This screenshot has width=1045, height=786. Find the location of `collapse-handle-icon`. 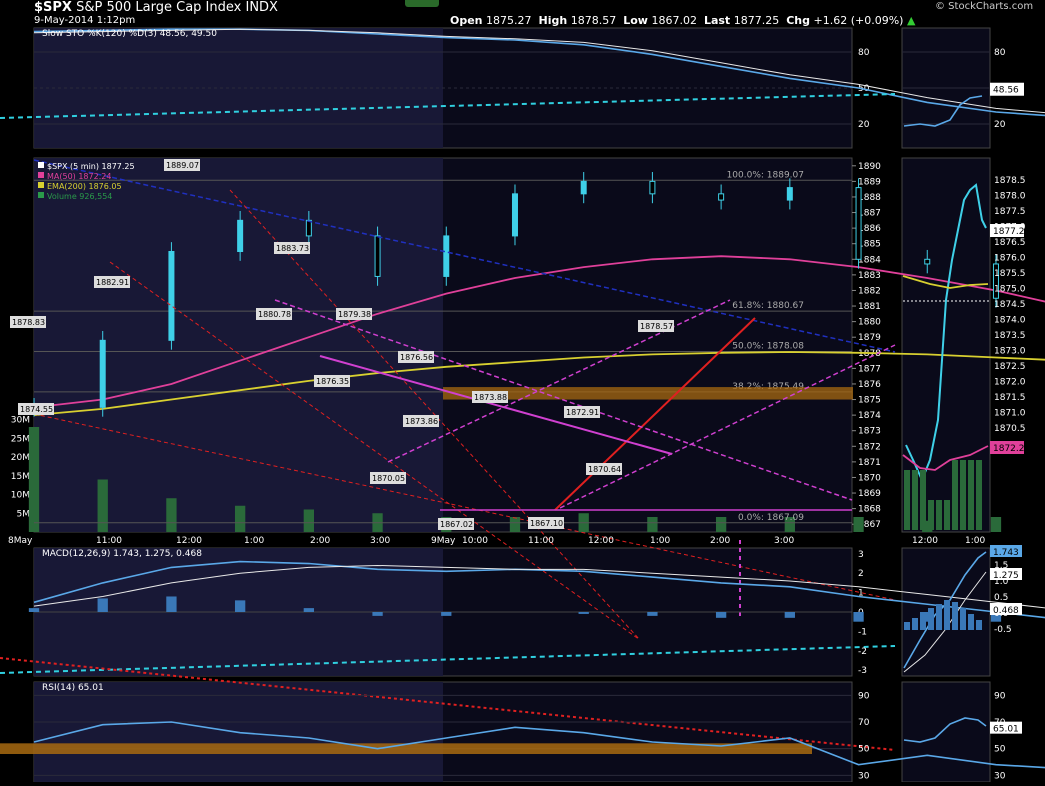

collapse-handle-icon is located at coordinates (422, 3).